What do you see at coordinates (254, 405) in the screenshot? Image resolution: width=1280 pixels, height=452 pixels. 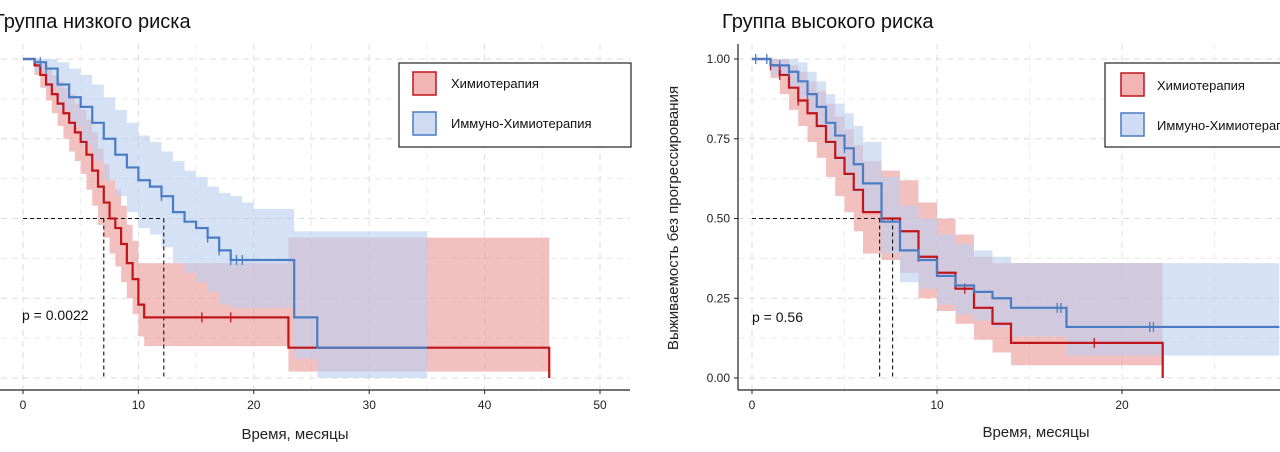 I see `low-risk-x-tick-label: 20` at bounding box center [254, 405].